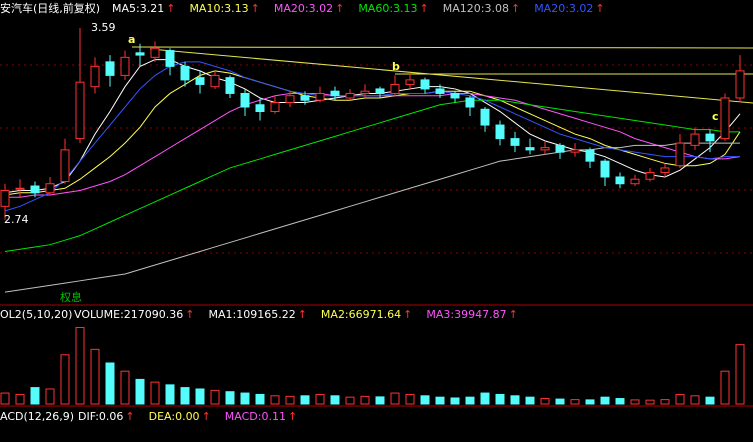 Image resolution: width=753 pixels, height=442 pixels. I want to click on legend-label: MACD:0.11, so click(255, 416).